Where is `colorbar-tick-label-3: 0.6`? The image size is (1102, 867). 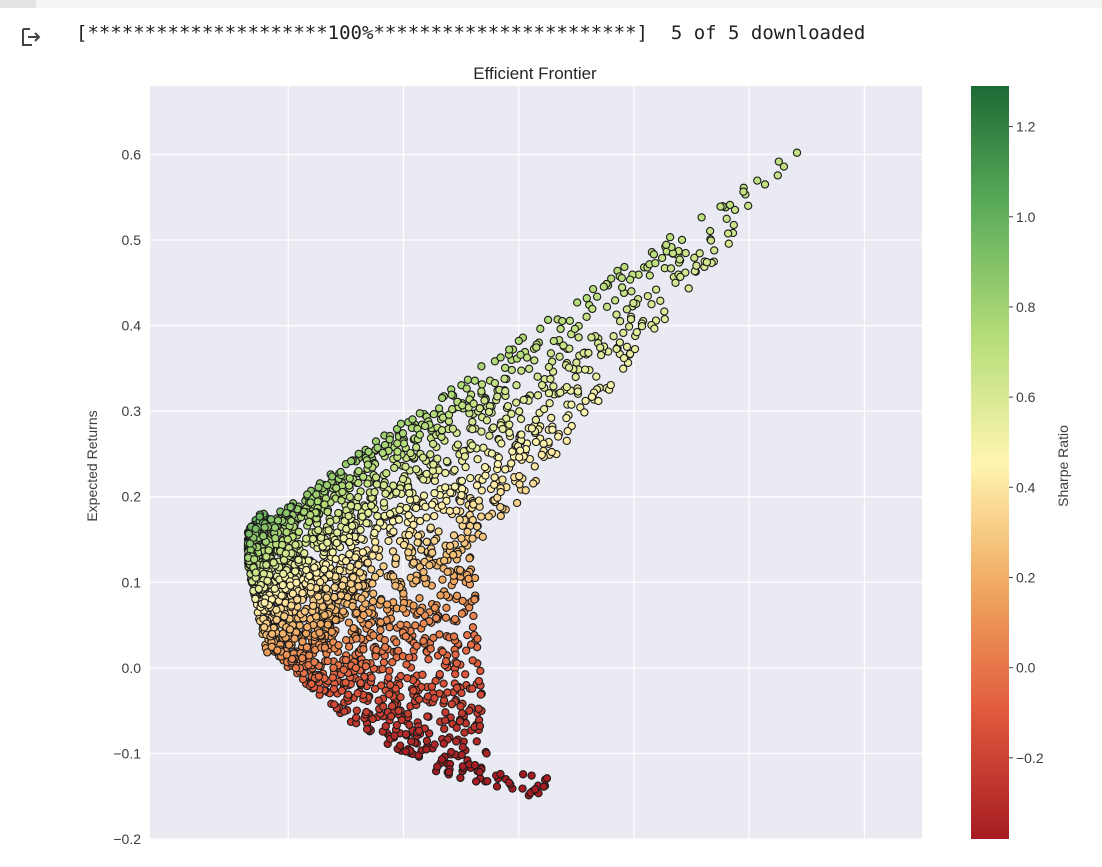 colorbar-tick-label-3: 0.6 is located at coordinates (1026, 397).